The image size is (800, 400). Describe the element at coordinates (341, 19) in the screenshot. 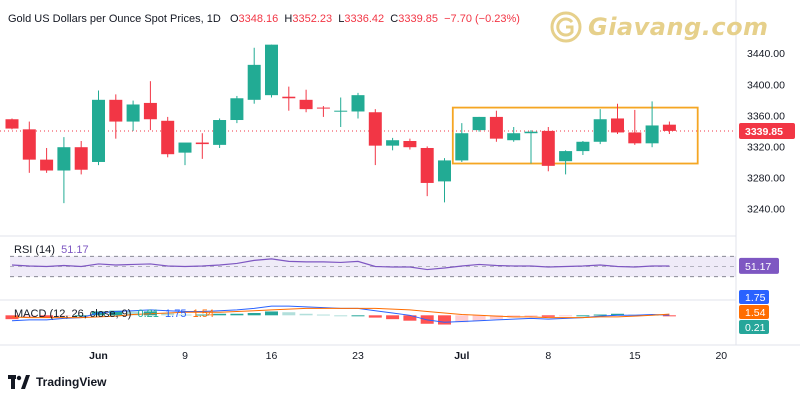

I see `low-label: L` at that location.